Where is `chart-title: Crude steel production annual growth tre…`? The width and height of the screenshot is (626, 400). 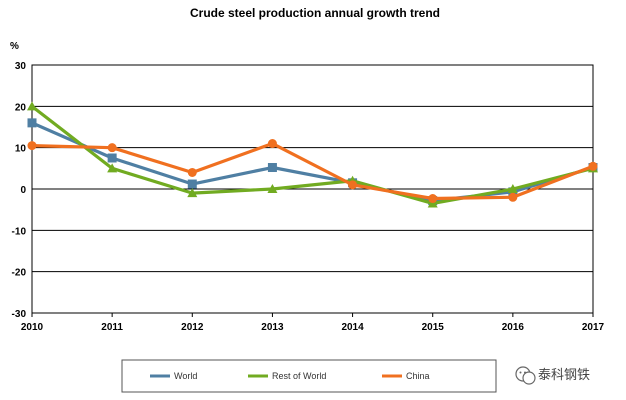 chart-title: Crude steel production annual growth tre… is located at coordinates (315, 13).